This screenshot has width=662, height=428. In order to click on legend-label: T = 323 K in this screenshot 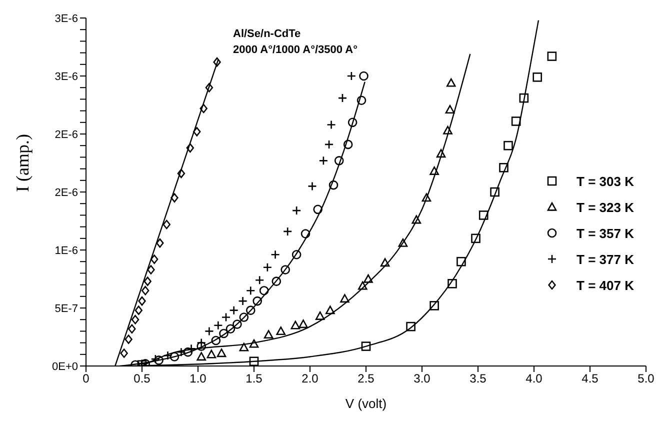, I will do `click(605, 207)`.